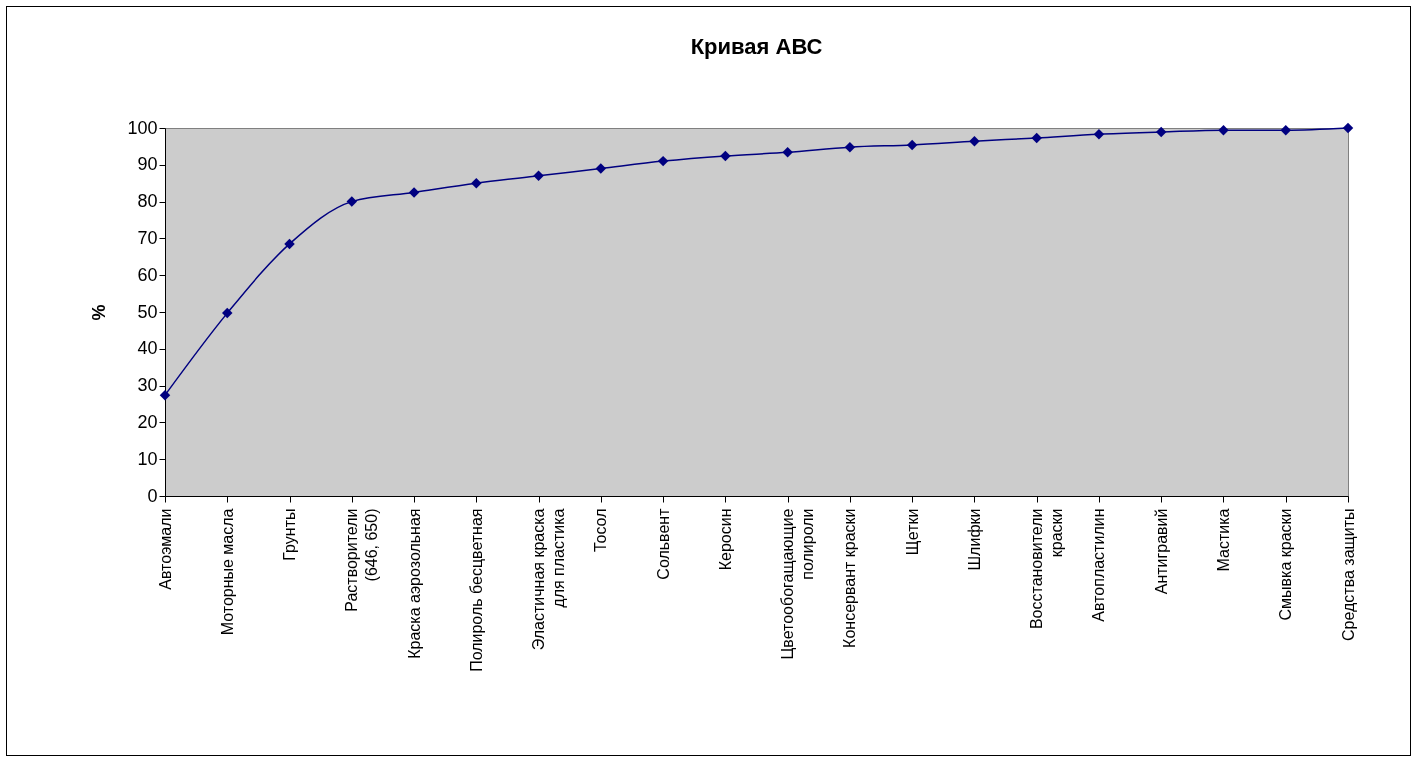  What do you see at coordinates (549, 579) in the screenshot?
I see `x-tick-label: Эластичная краска для пластика` at bounding box center [549, 579].